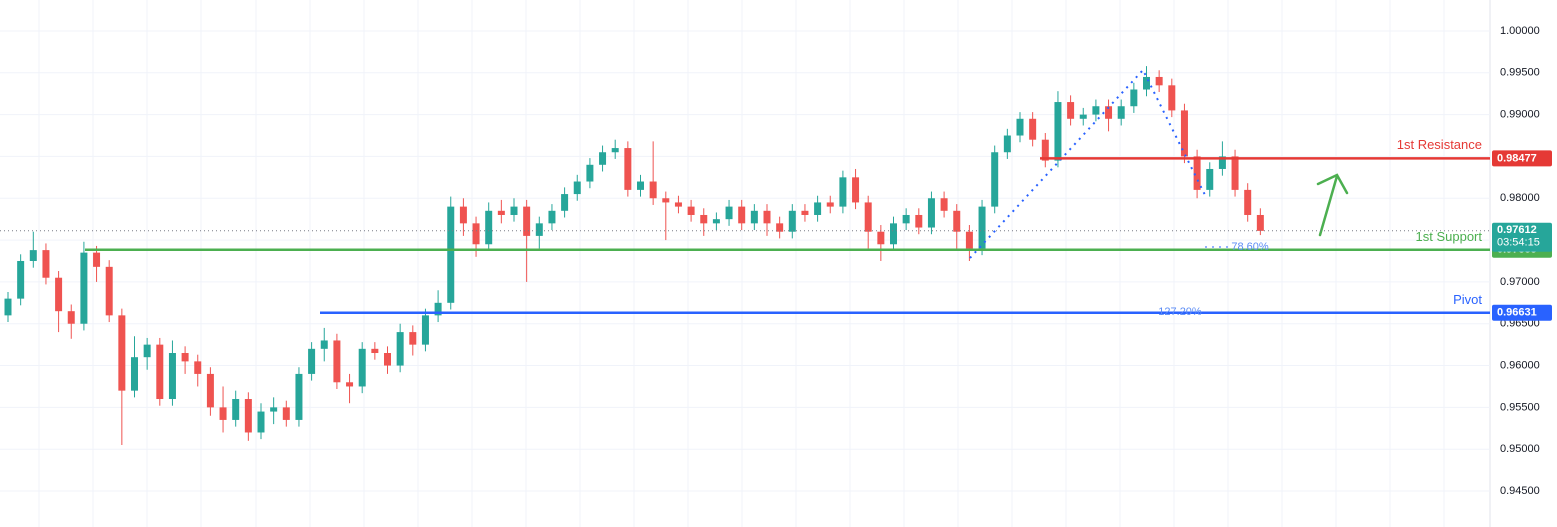 Image resolution: width=1557 pixels, height=527 pixels. I want to click on current-price: 0.97612, so click(1517, 230).